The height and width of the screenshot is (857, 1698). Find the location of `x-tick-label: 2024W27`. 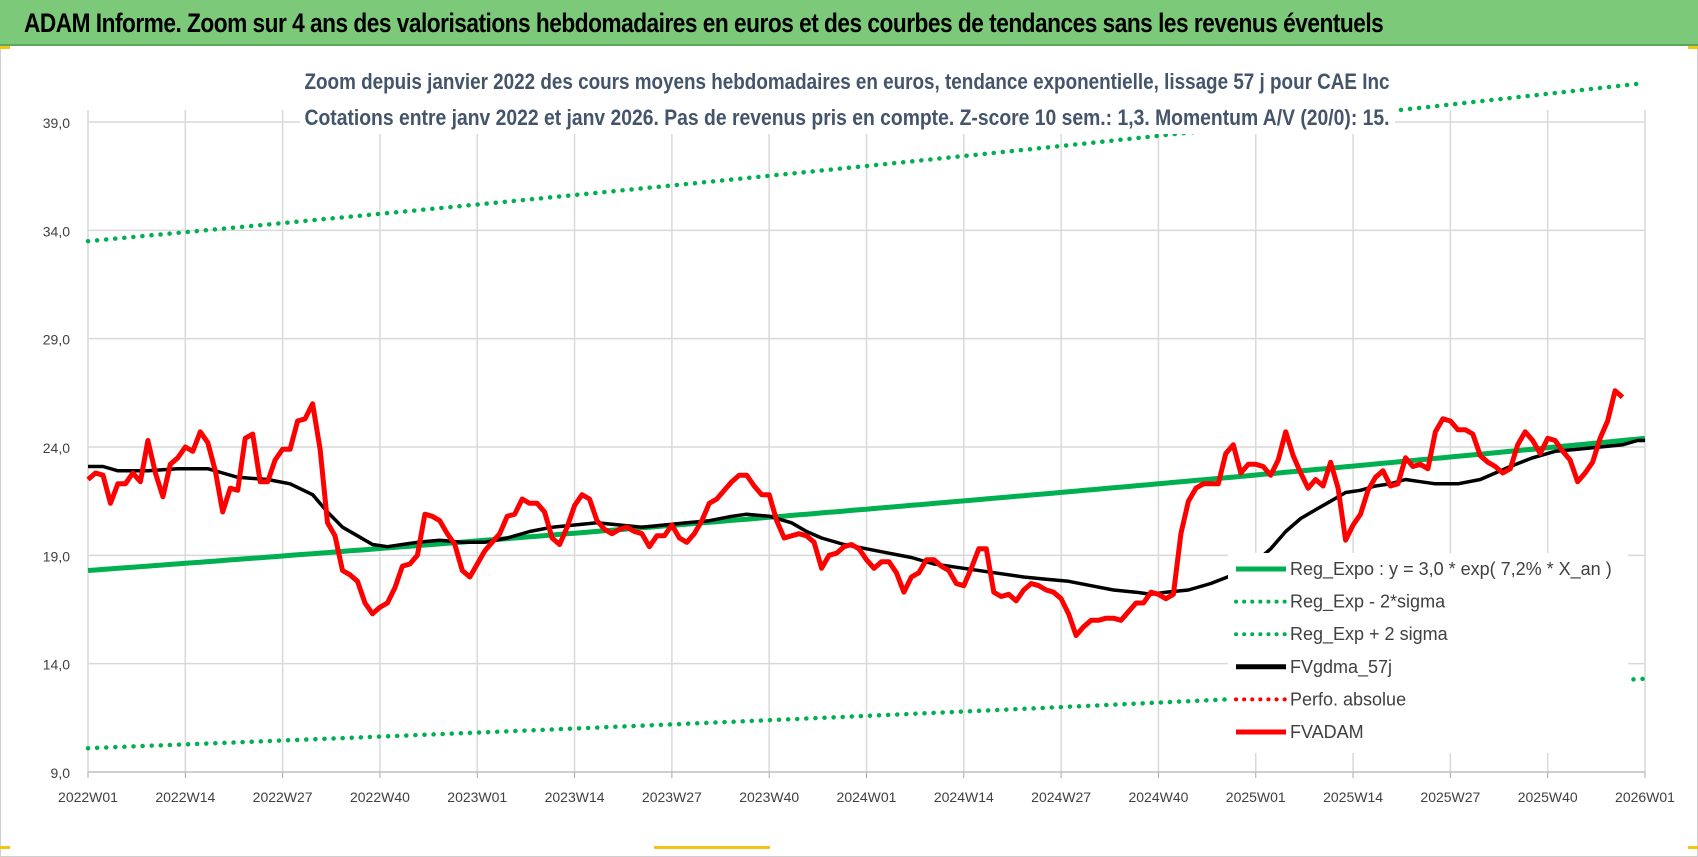

x-tick-label: 2024W27 is located at coordinates (1061, 797).